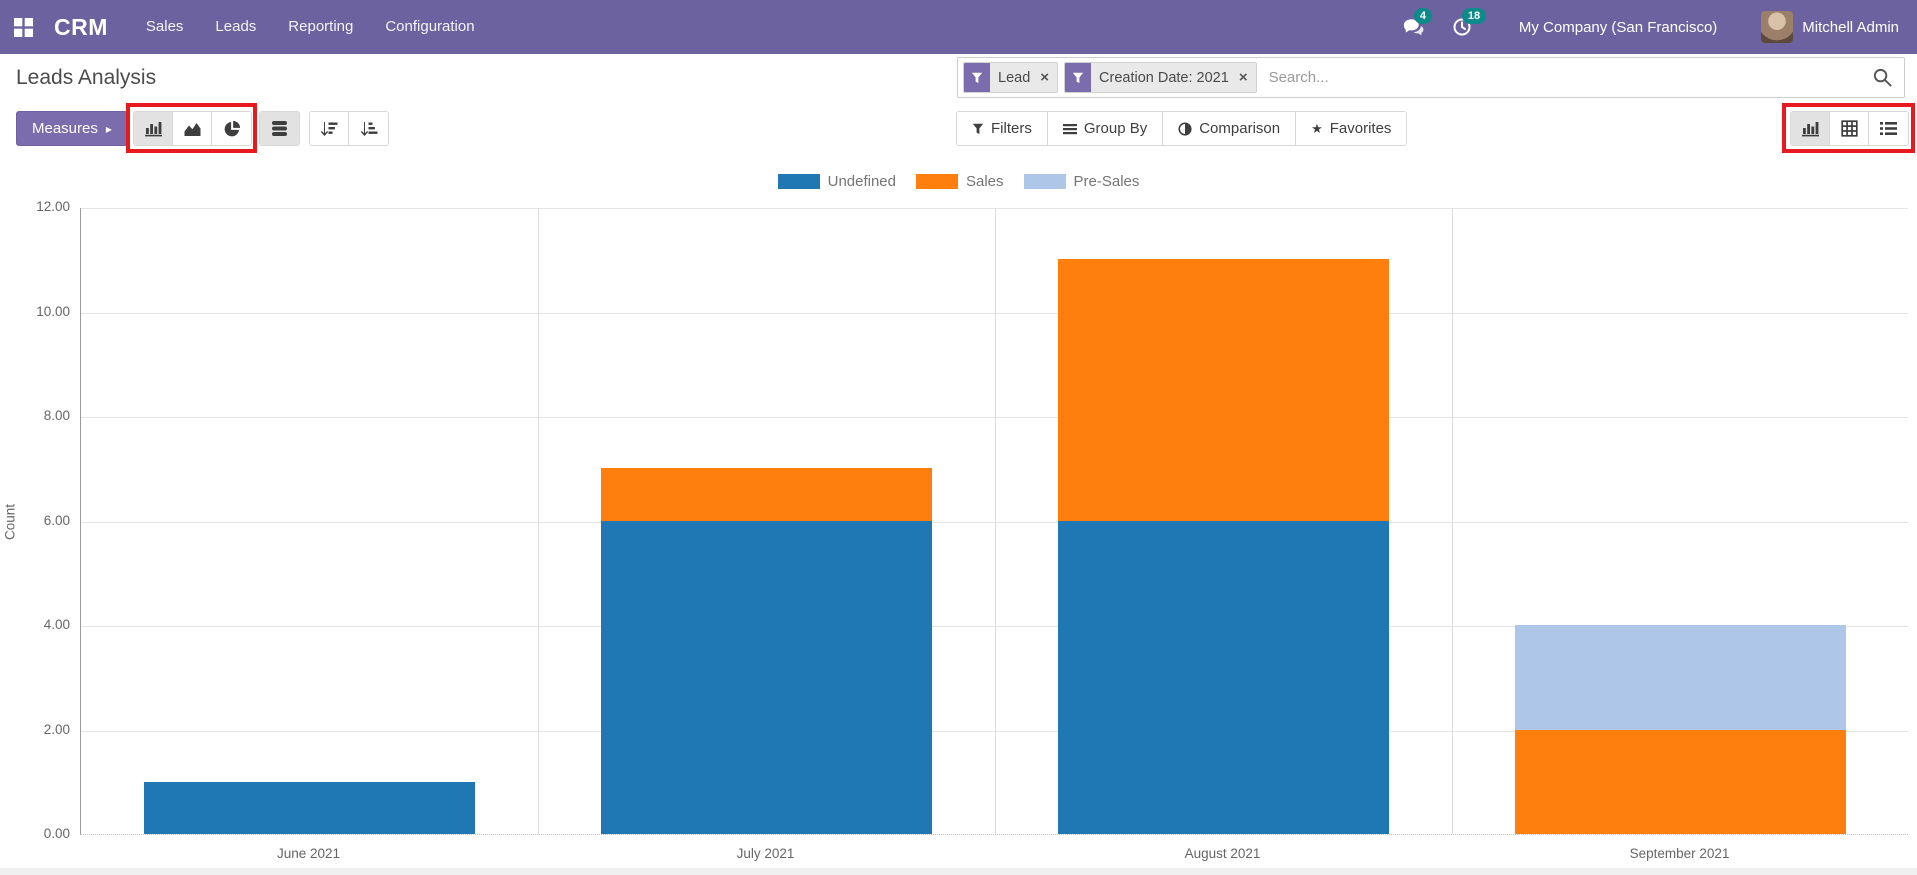 This screenshot has width=1917, height=875. Describe the element at coordinates (56, 415) in the screenshot. I see `y-tick-label: 8.00` at that location.